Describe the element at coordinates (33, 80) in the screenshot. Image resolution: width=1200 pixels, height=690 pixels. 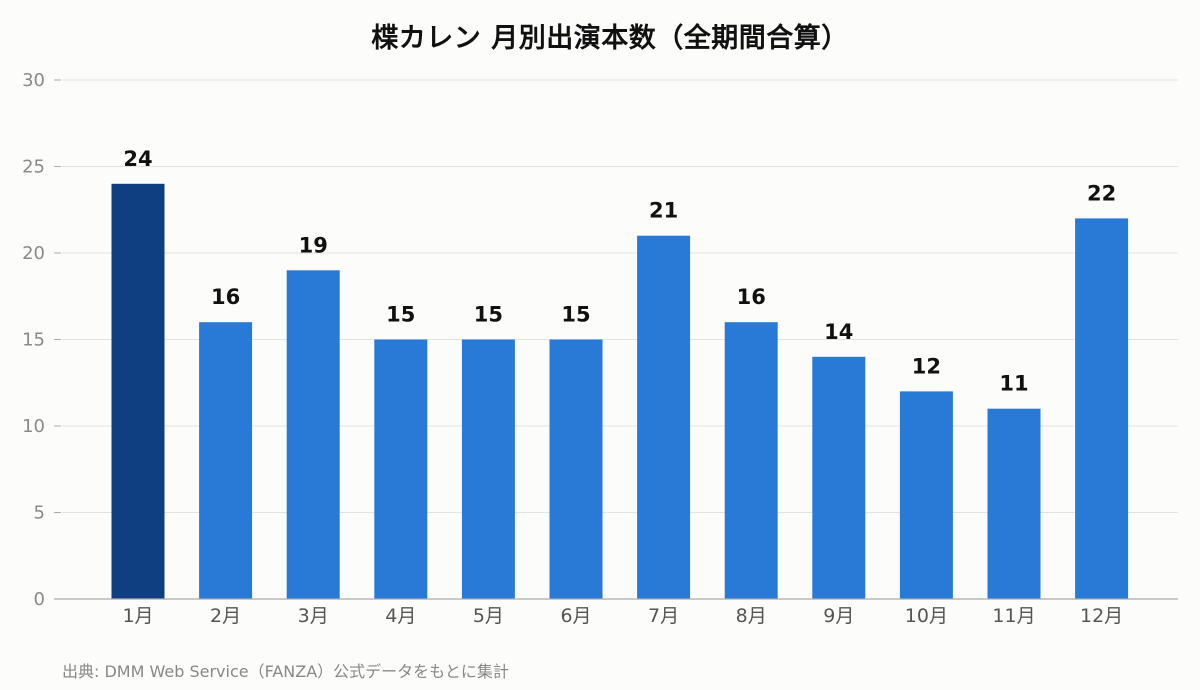
I see `y-tick-label-30: 30` at that location.